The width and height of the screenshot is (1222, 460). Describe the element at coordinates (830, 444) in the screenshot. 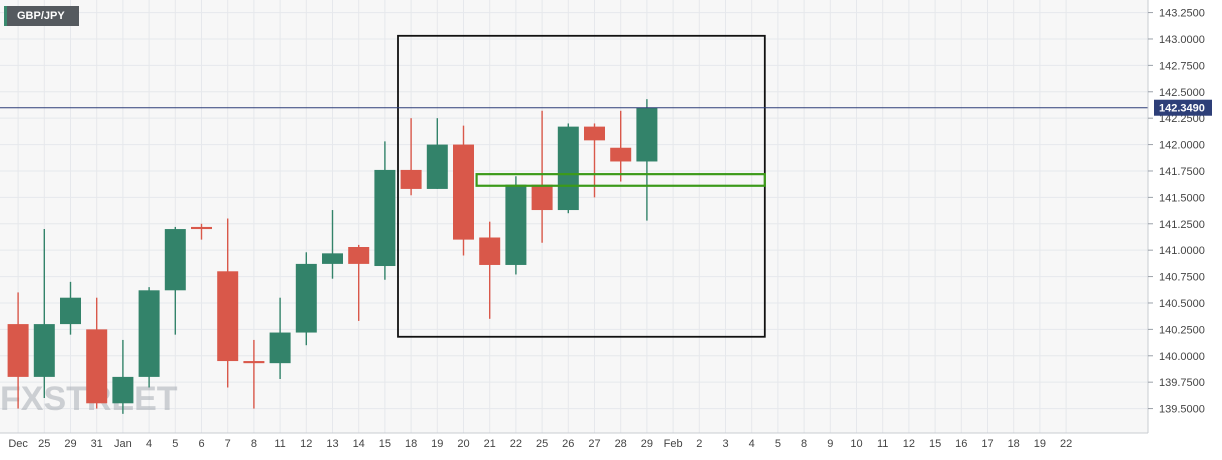

I see `x-tick-label: 9` at that location.